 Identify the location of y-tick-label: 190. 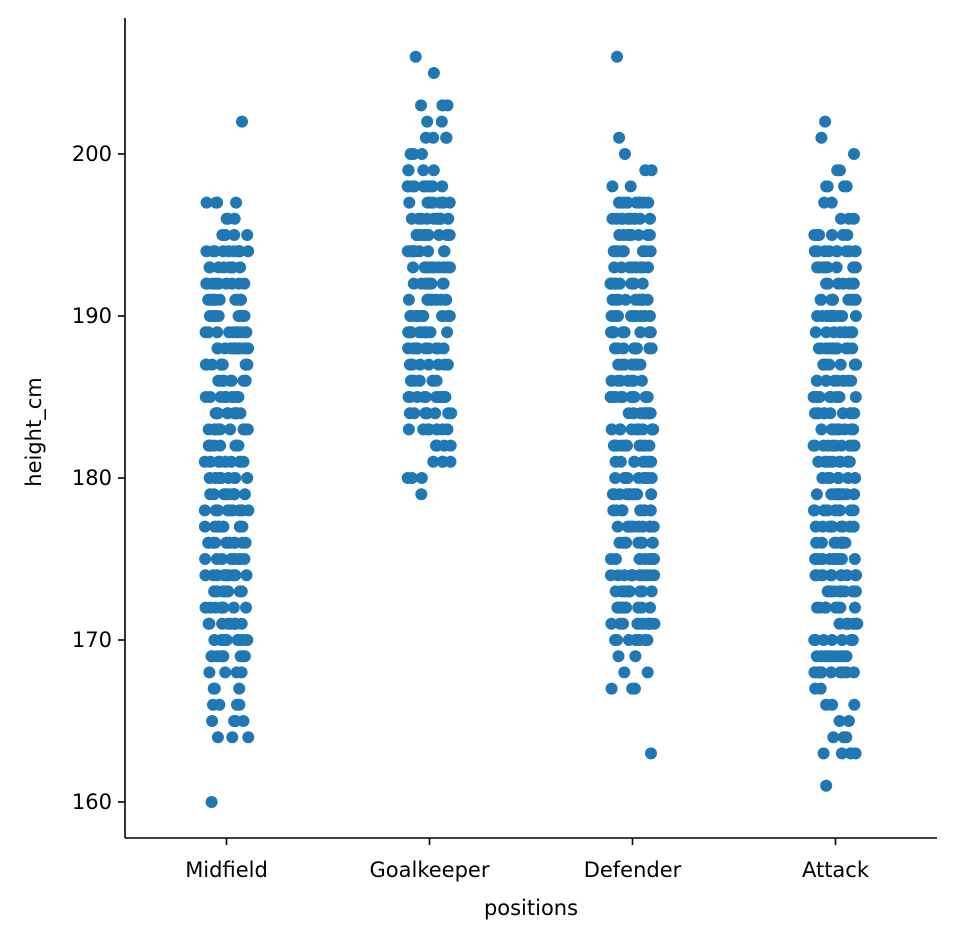
(92, 316).